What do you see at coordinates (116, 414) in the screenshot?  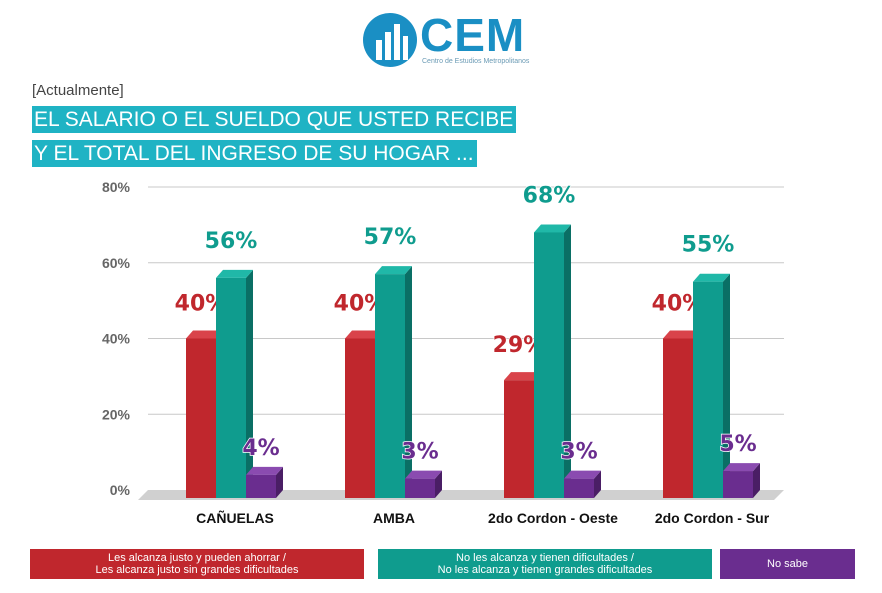 I see `y-tick-label: 20%` at bounding box center [116, 414].